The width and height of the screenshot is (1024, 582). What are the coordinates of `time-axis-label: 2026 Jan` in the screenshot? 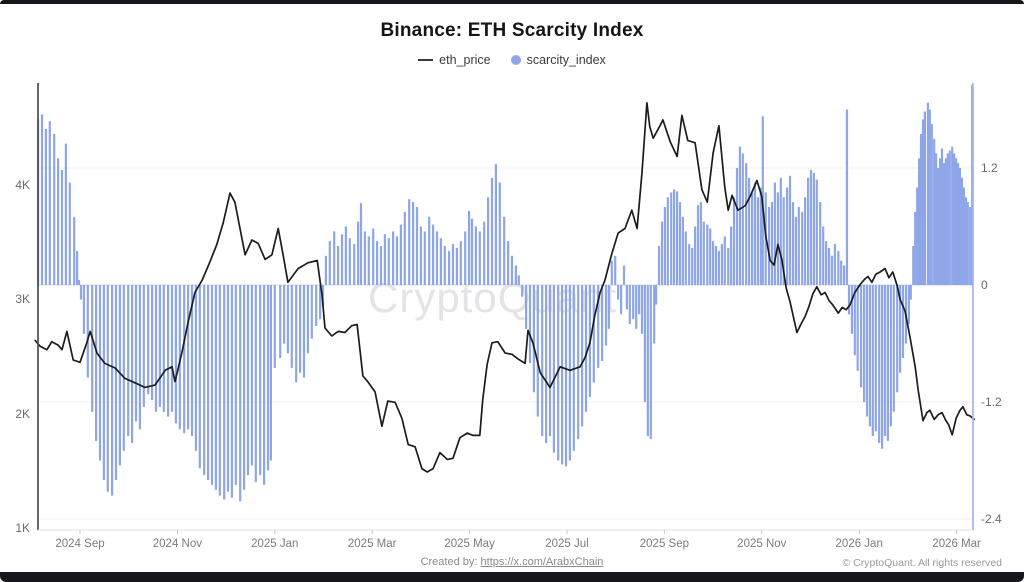 It's located at (859, 544).